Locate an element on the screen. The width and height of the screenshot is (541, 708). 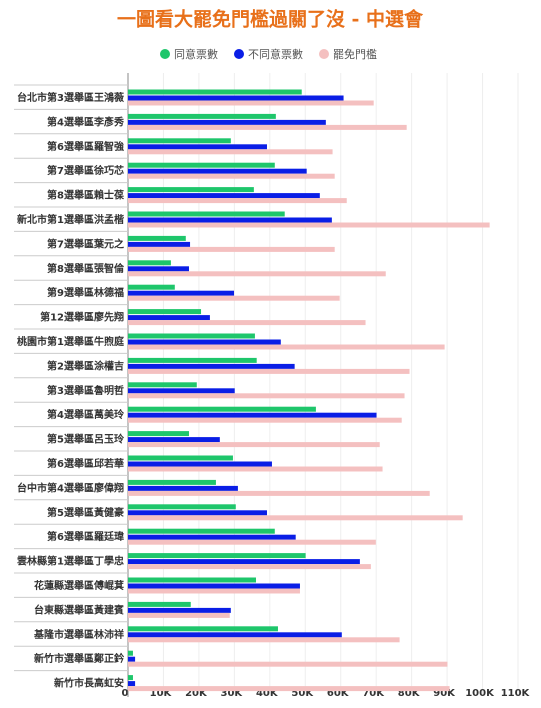
y-tick-label: 雲林縣第1選舉區丁學忠 is located at coordinates (70, 561).